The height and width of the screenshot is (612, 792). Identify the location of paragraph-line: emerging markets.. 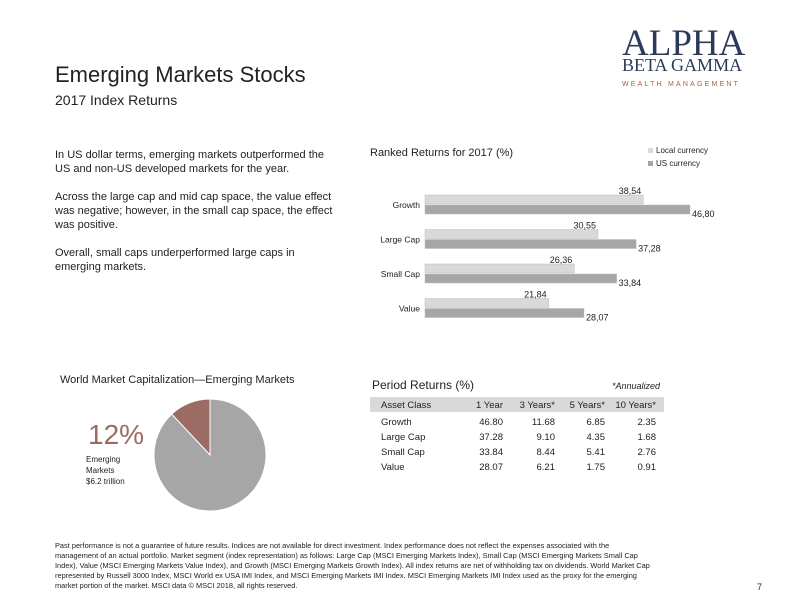
(100, 267).